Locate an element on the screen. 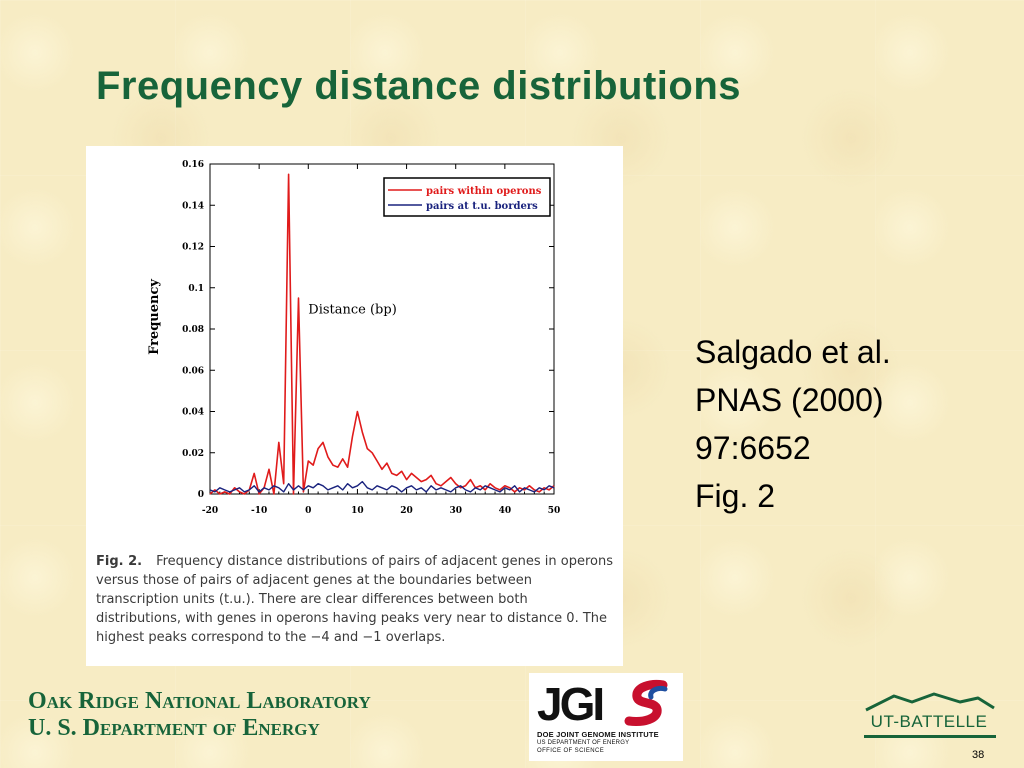 The width and height of the screenshot is (1024, 768). citation-line: Salgado et al. is located at coordinates (793, 352).